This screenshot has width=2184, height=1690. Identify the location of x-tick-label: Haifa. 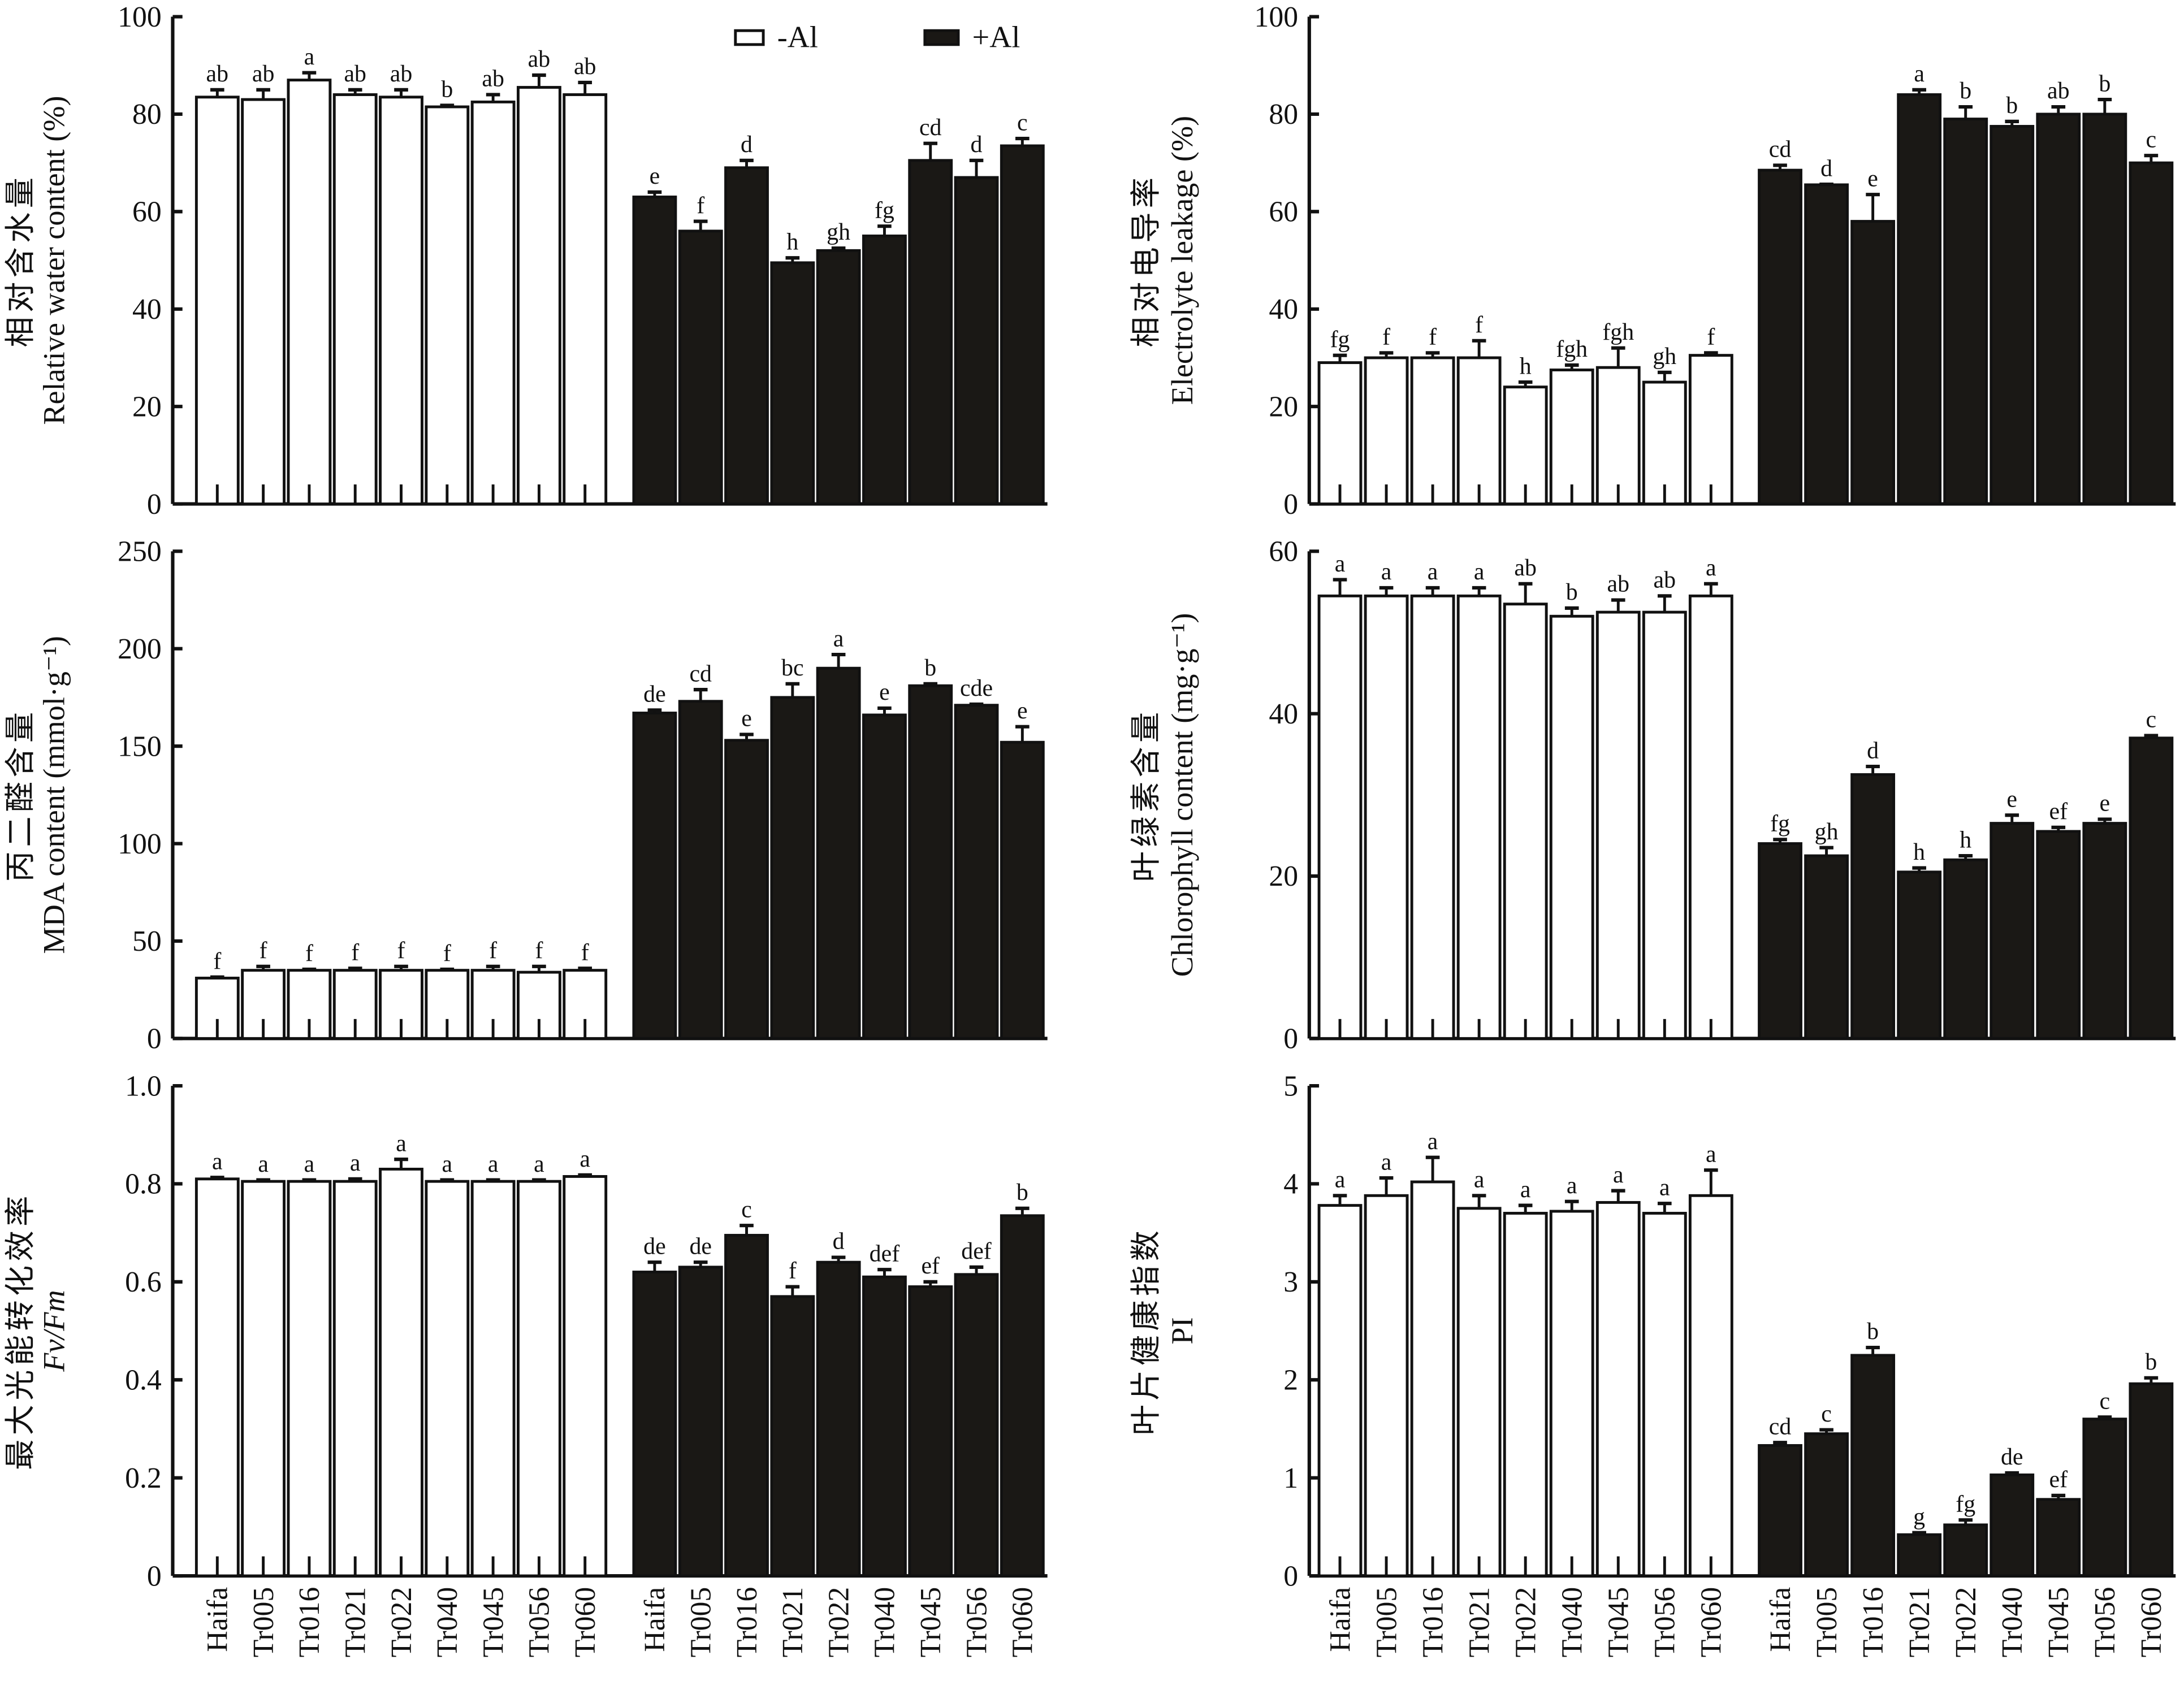
(1781, 1619).